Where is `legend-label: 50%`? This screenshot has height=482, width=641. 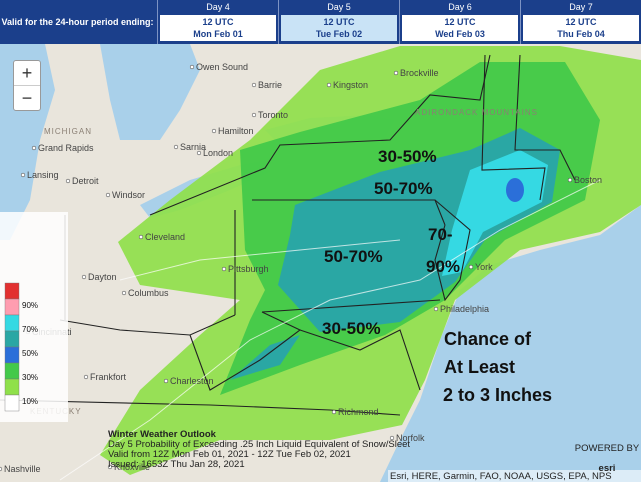 legend-label: 50% is located at coordinates (30, 353).